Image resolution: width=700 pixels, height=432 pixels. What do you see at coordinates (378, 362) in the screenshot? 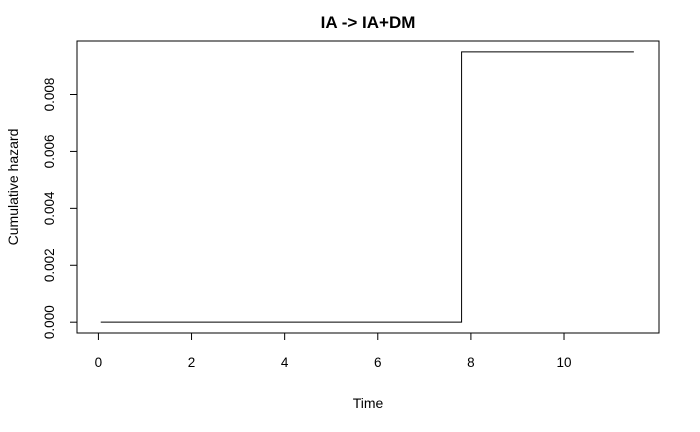
I see `x-tick-label: 6` at bounding box center [378, 362].